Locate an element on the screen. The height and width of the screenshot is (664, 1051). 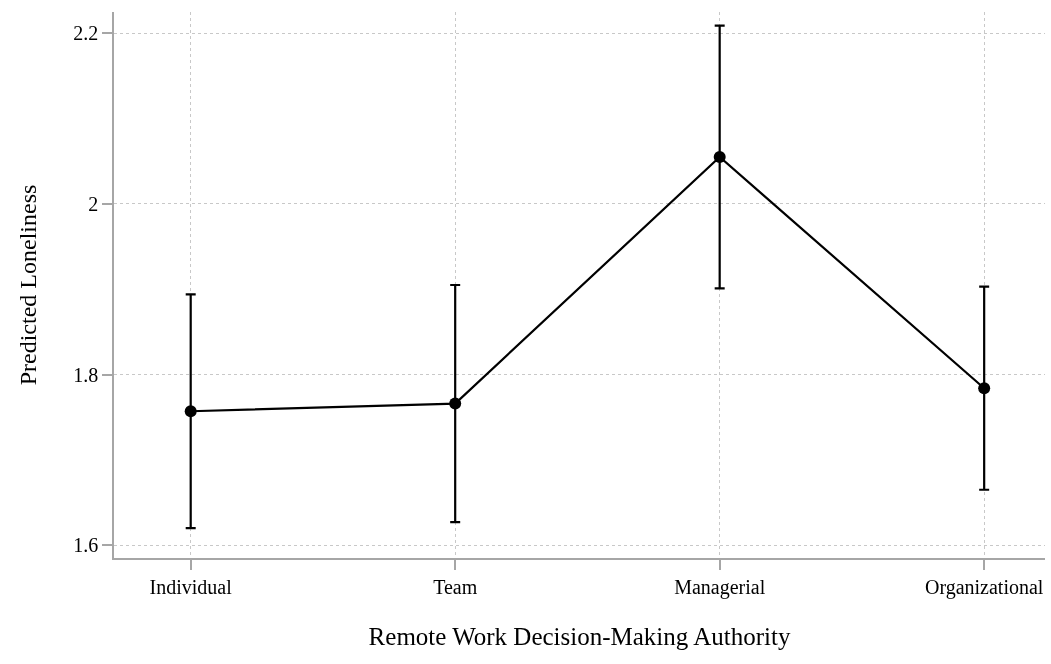
y-tick-label: 2.2 is located at coordinates (86, 33).